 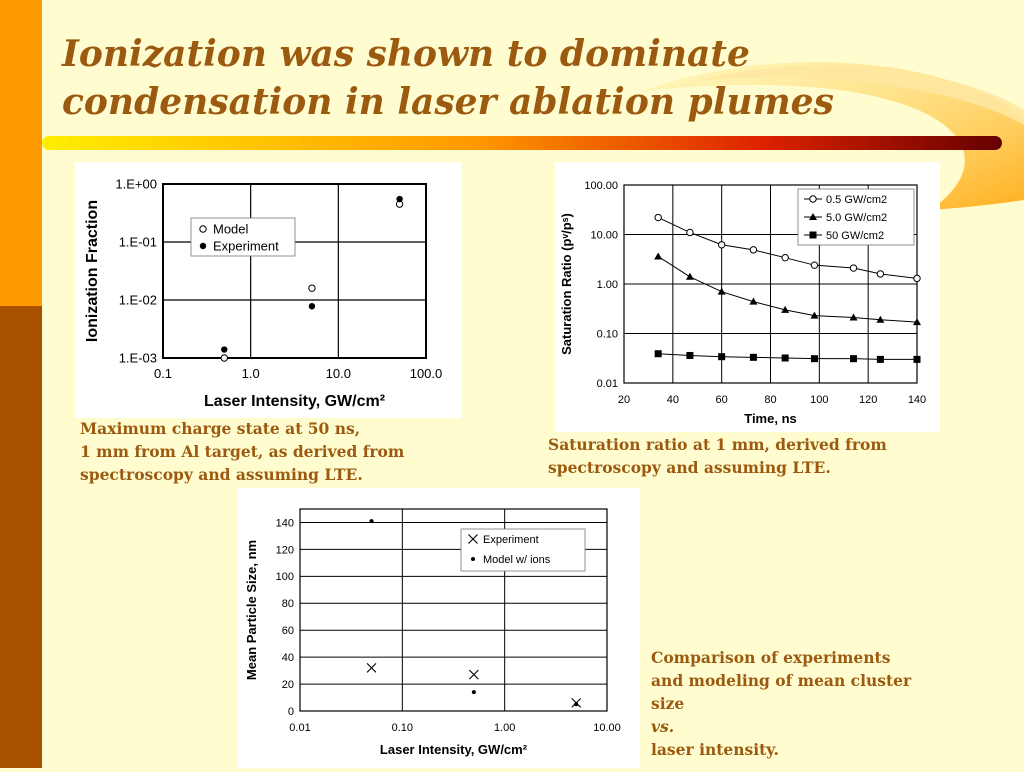 What do you see at coordinates (288, 685) in the screenshot?
I see `y-tick-label: 20` at bounding box center [288, 685].